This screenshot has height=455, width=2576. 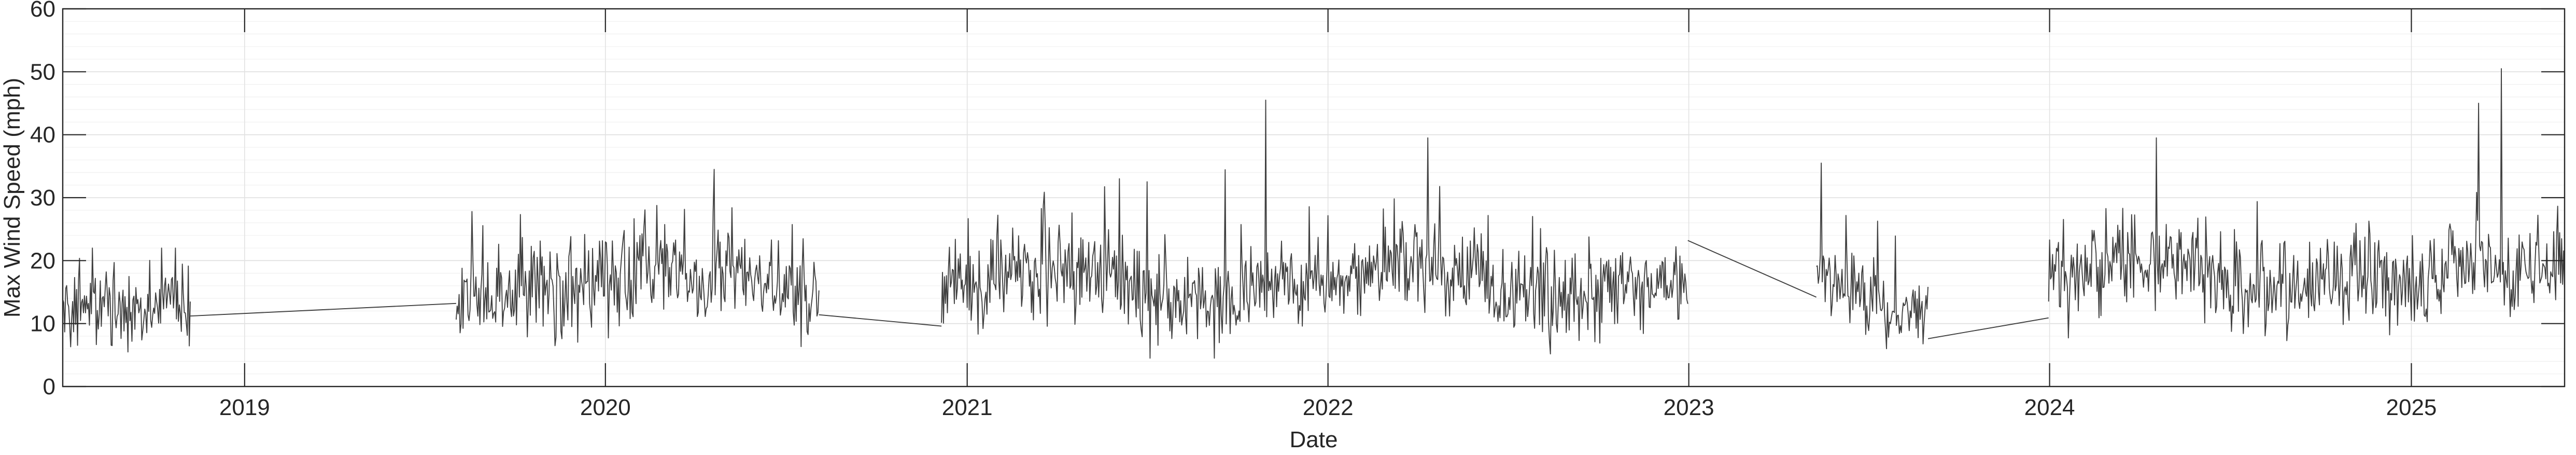 I want to click on x-tick-labels: 2019 2020 2021 2022 2023 2024 2025, so click(x=1328, y=407).